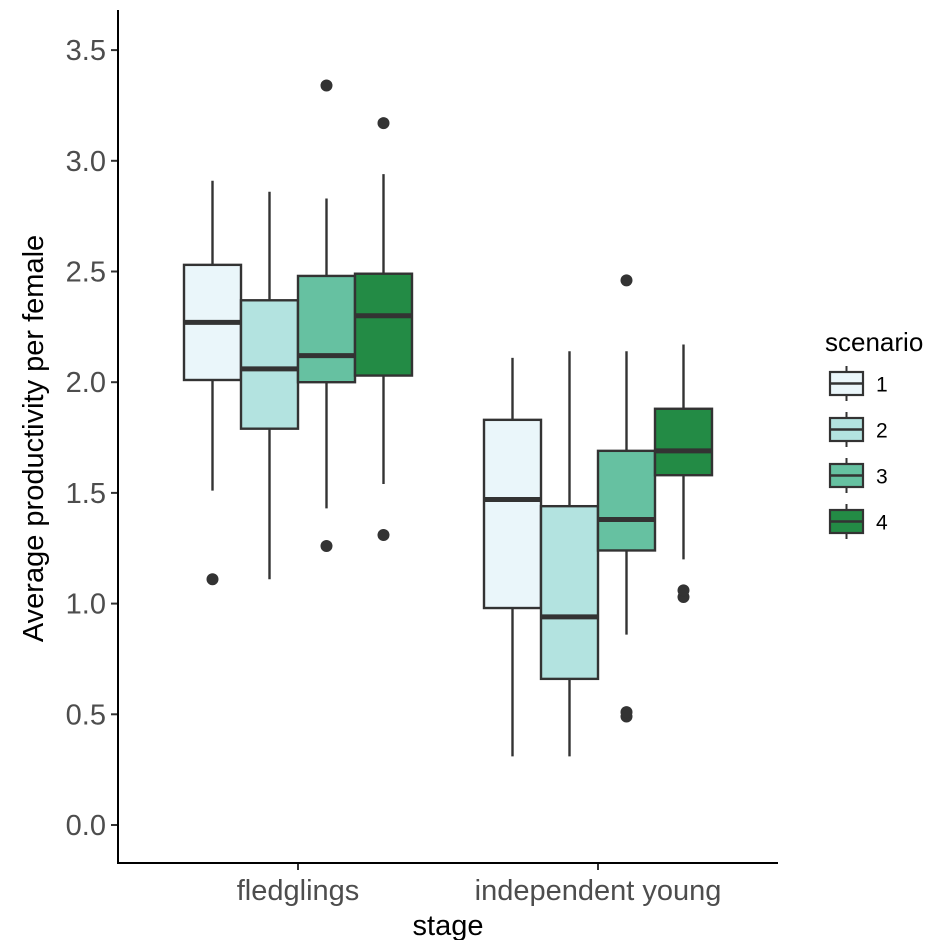  I want to click on legend-keys: 1 2 3 4, so click(858, 452).